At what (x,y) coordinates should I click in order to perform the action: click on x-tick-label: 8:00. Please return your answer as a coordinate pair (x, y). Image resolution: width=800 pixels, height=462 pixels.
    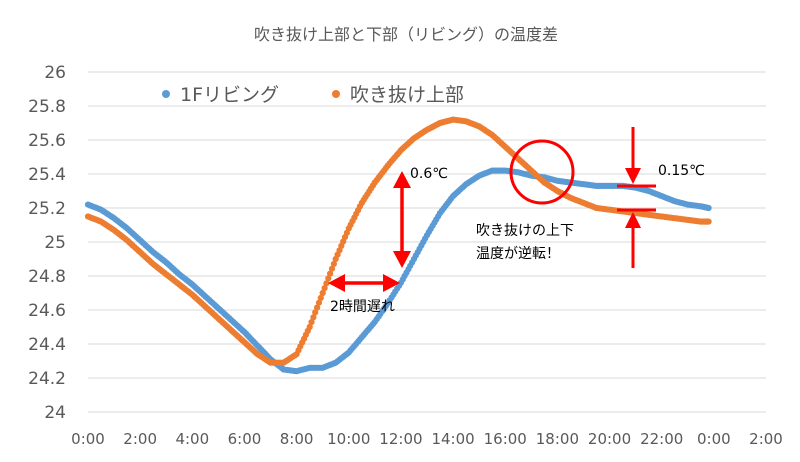
    Looking at the image, I should click on (297, 439).